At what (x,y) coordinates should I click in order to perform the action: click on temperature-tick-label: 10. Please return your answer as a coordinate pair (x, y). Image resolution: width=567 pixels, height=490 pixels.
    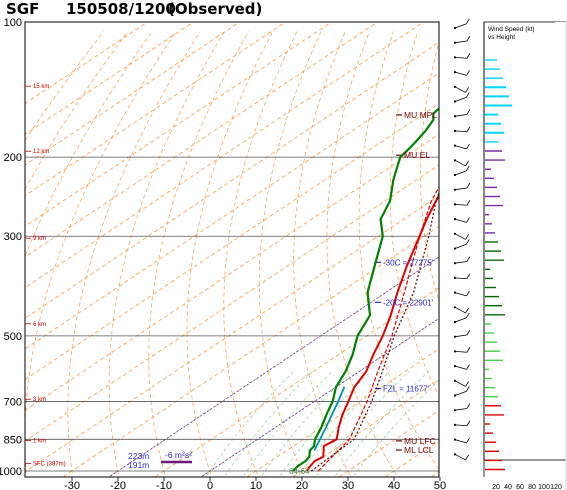
    Looking at the image, I should click on (256, 485).